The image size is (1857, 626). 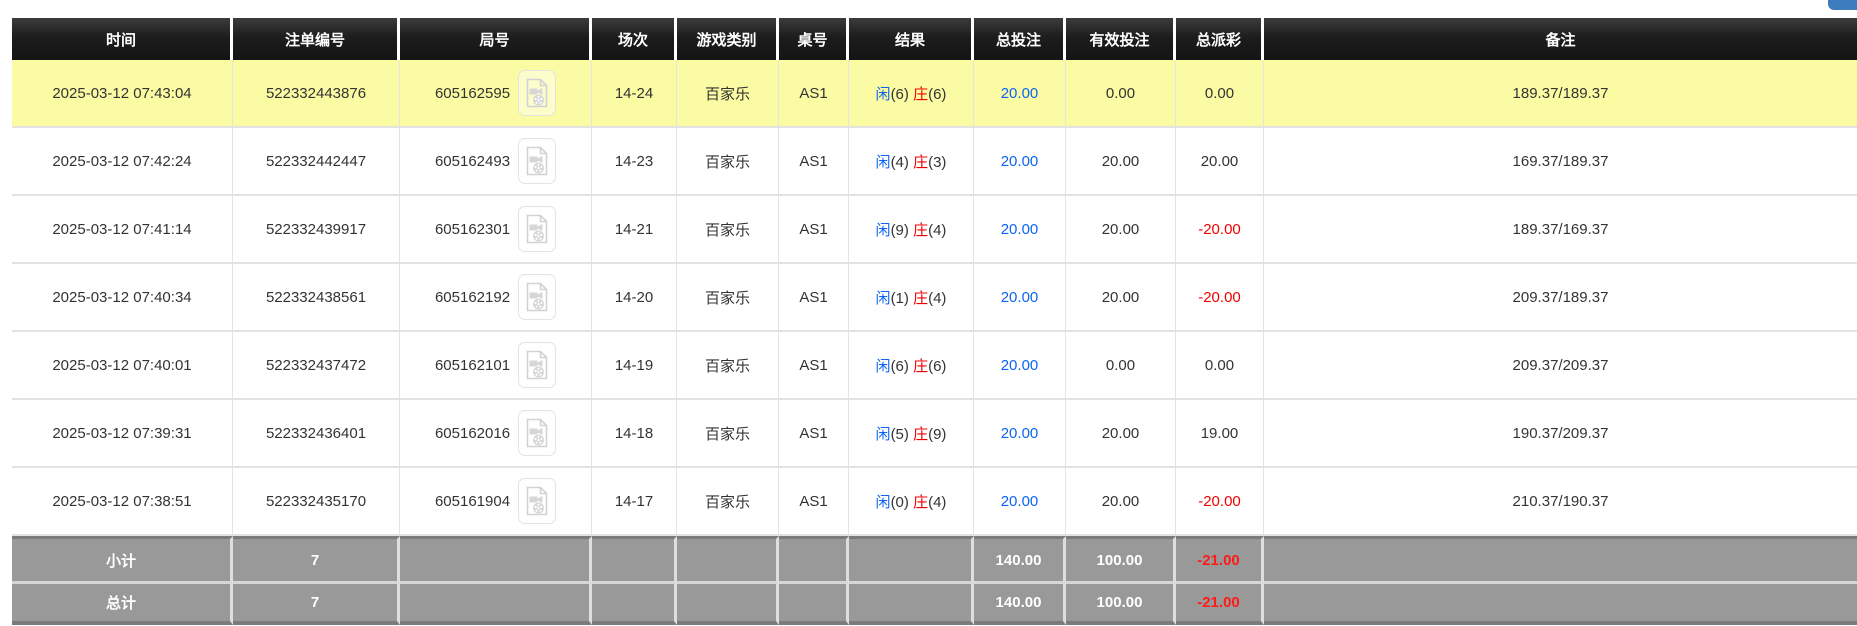 What do you see at coordinates (496, 93) in the screenshot?
I see `round-cell-content: 605162595` at bounding box center [496, 93].